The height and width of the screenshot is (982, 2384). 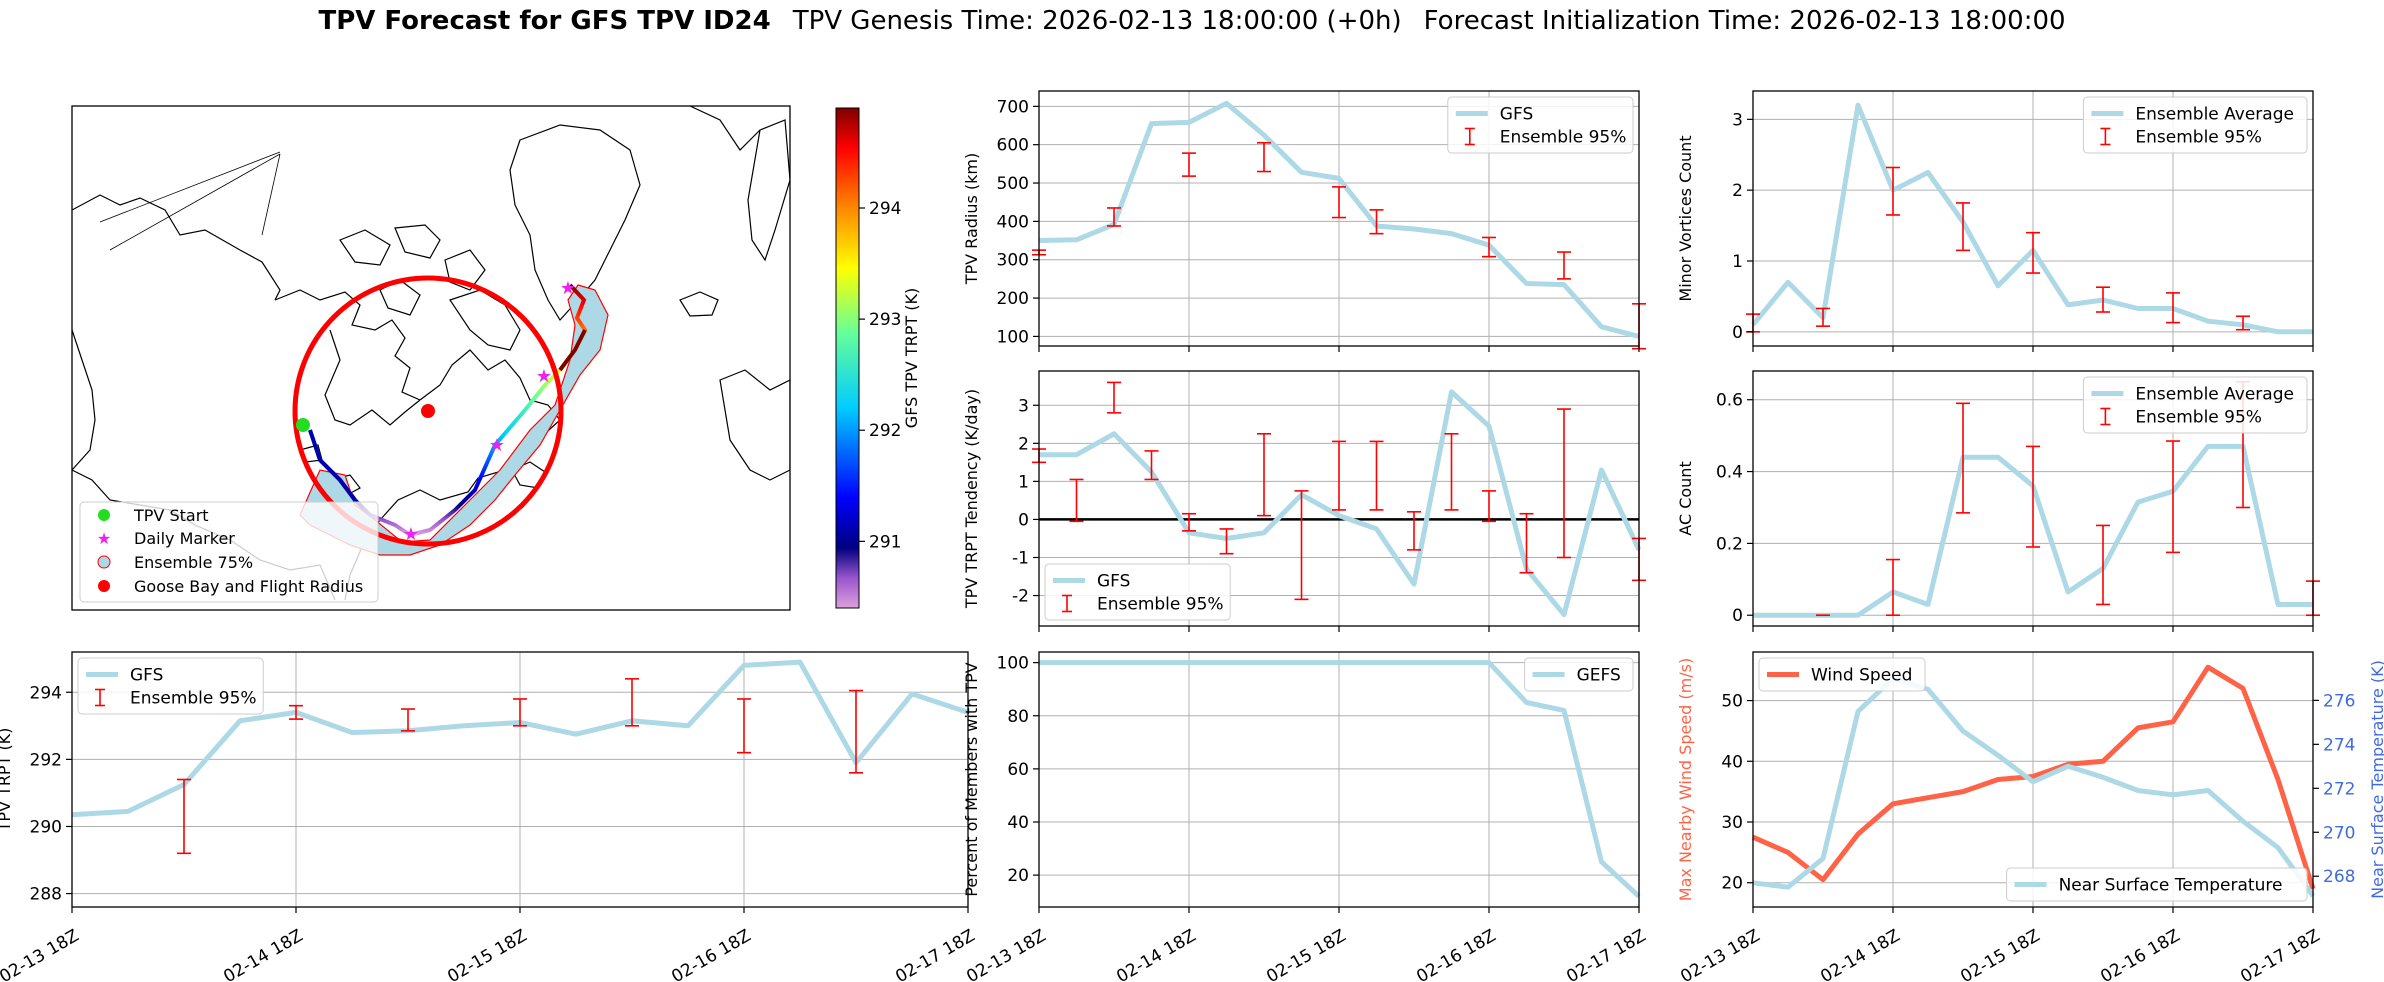 I want to click on legend-label: Near Surface Temperature, so click(x=2171, y=886).